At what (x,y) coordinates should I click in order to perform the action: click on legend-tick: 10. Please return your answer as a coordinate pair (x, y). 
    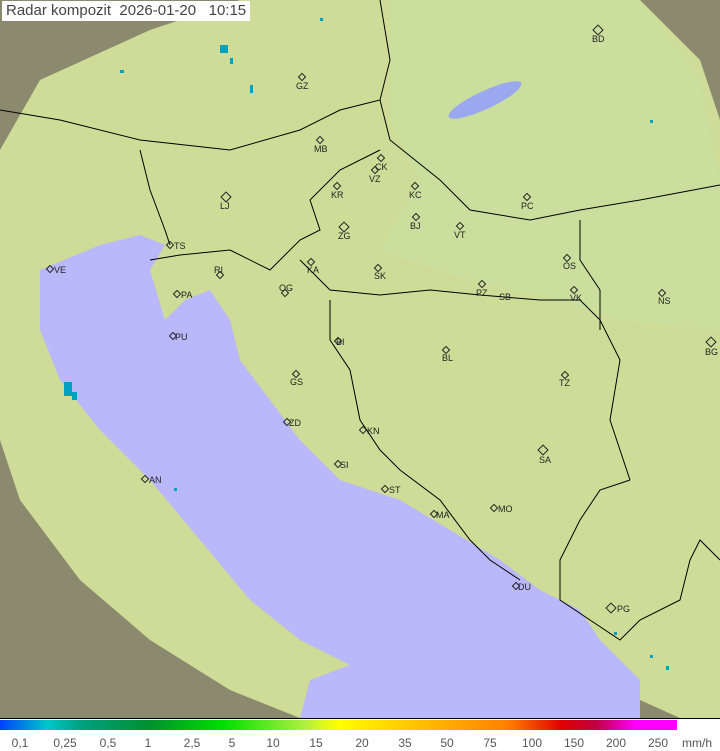
    Looking at the image, I should click on (273, 743).